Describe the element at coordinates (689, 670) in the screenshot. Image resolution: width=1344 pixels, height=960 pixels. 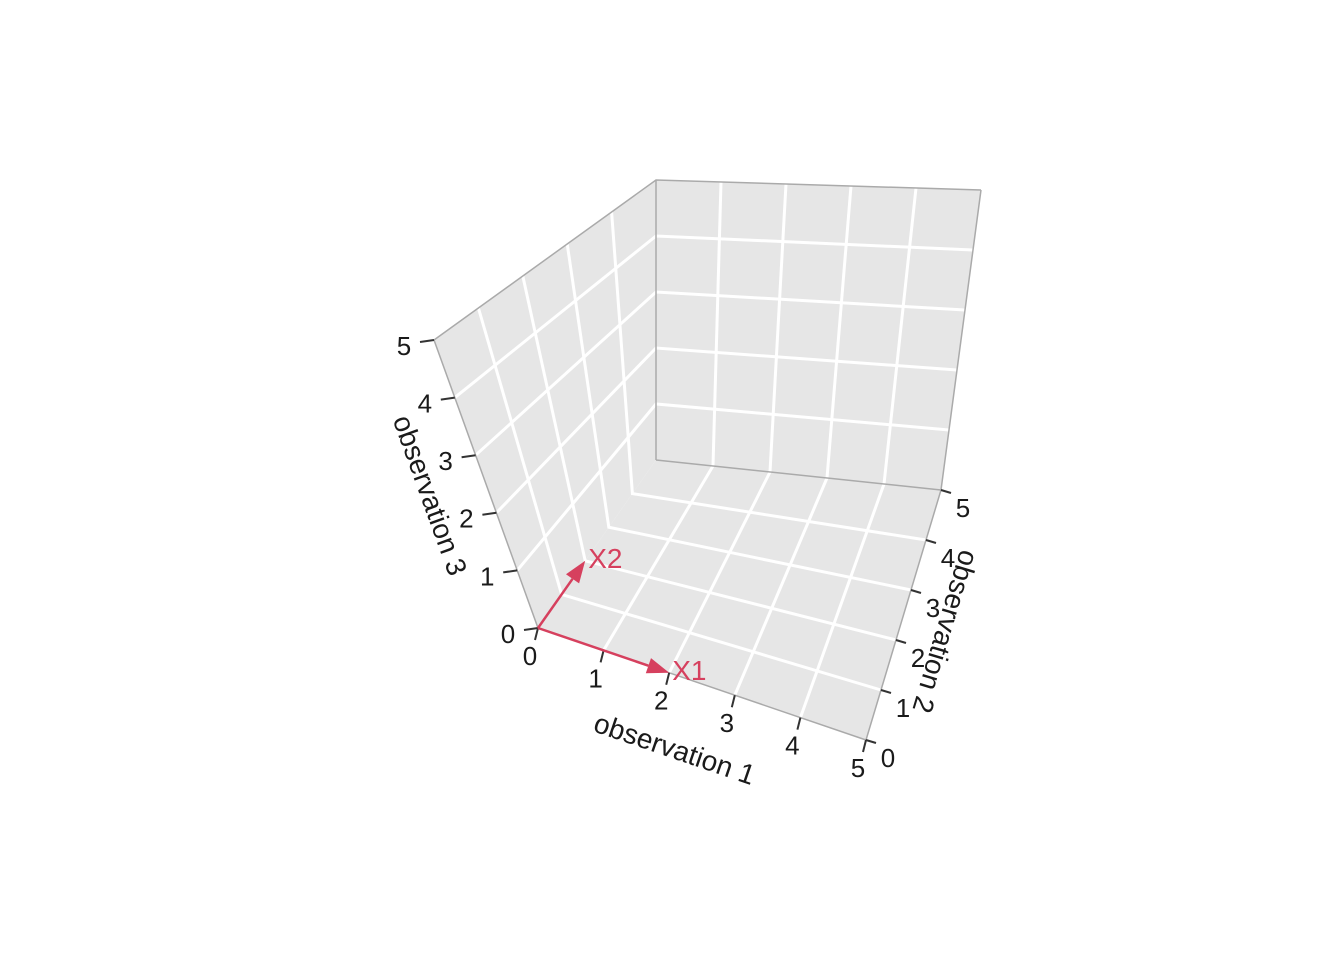
I see `vector-X1-label: X1` at that location.